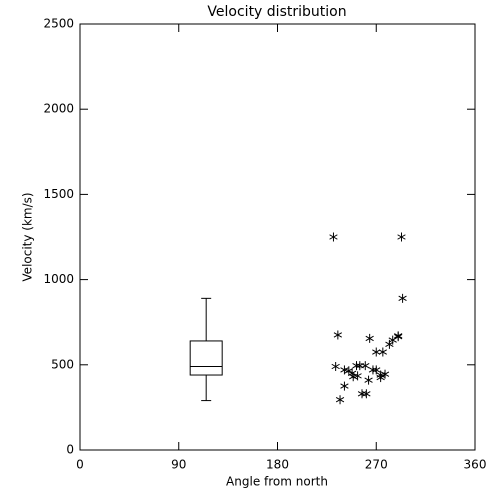 This screenshot has height=500, width=500. I want to click on chart-title: Velocity distribution, so click(276, 12).